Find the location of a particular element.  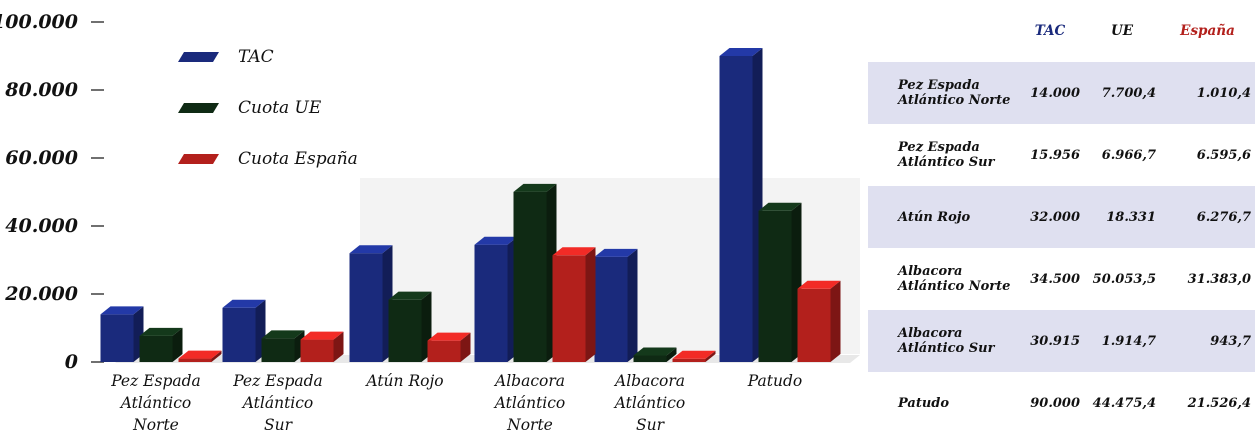

row-species-name: Atún Rojo is located at coordinates (942, 217).